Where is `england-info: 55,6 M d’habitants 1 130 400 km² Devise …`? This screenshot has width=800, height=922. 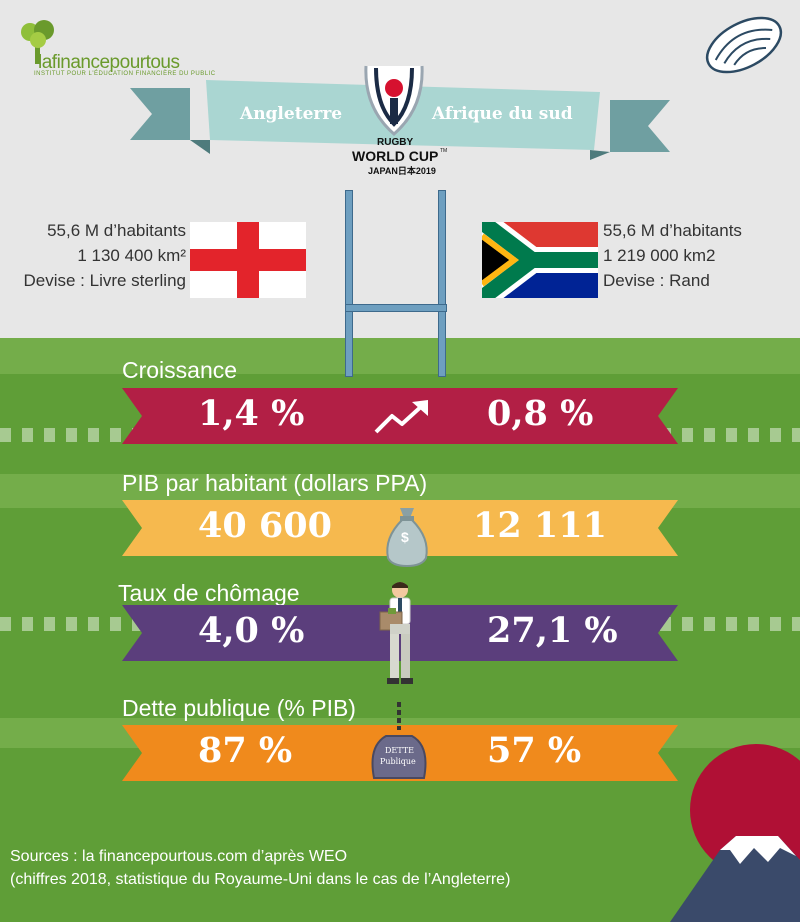
england-info: 55,6 M d’habitants 1 130 400 km² Devise … is located at coordinates (104, 255).